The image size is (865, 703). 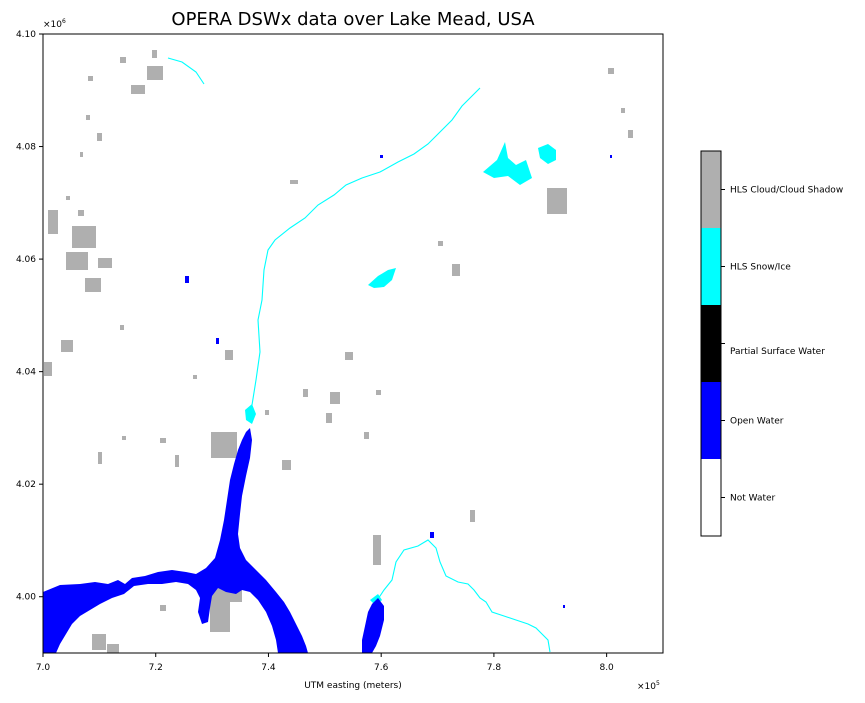 I want to click on y-tick-label: 4.02, so click(x=26, y=485).